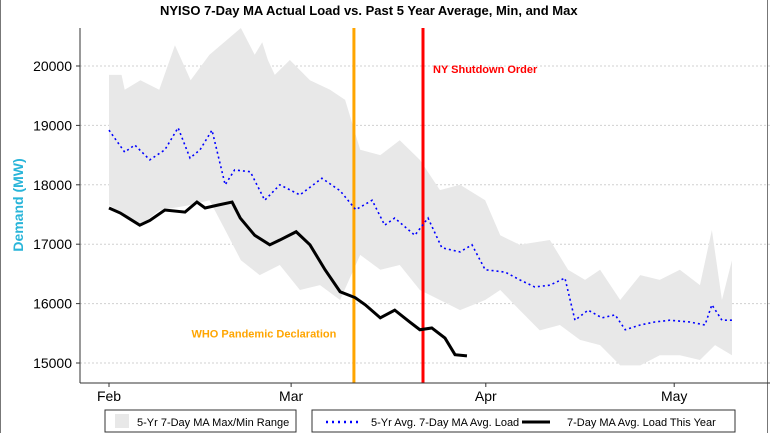 The width and height of the screenshot is (770, 433). Describe the element at coordinates (122, 421) in the screenshot. I see `legend-swatch-range` at that location.